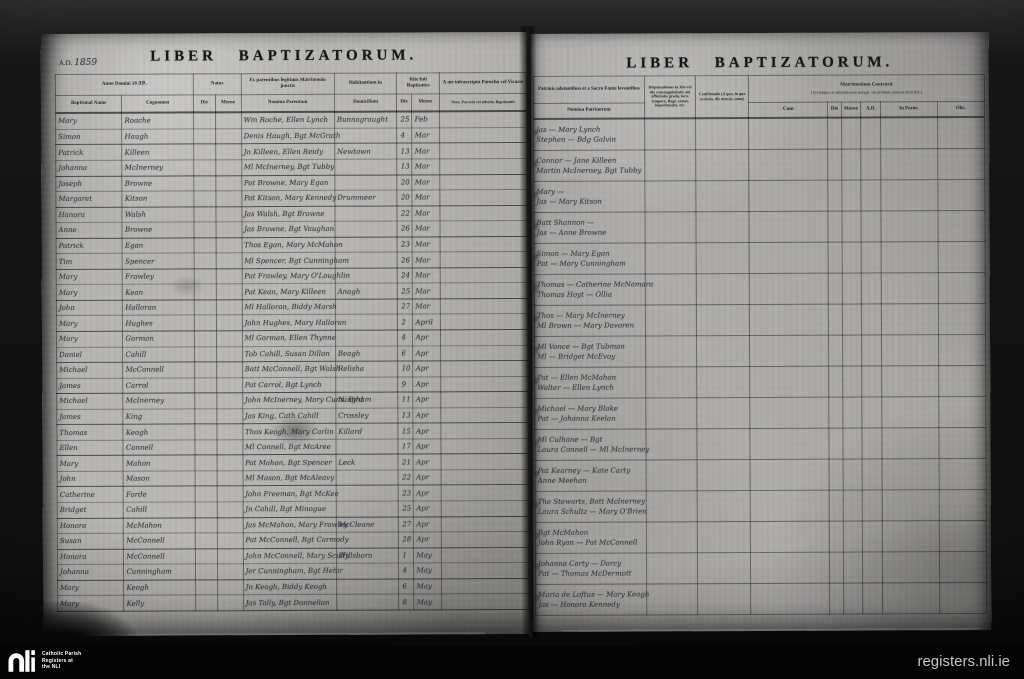 The width and height of the screenshot is (1024, 679). What do you see at coordinates (90, 525) in the screenshot?
I see `cell-name: Honora` at bounding box center [90, 525].